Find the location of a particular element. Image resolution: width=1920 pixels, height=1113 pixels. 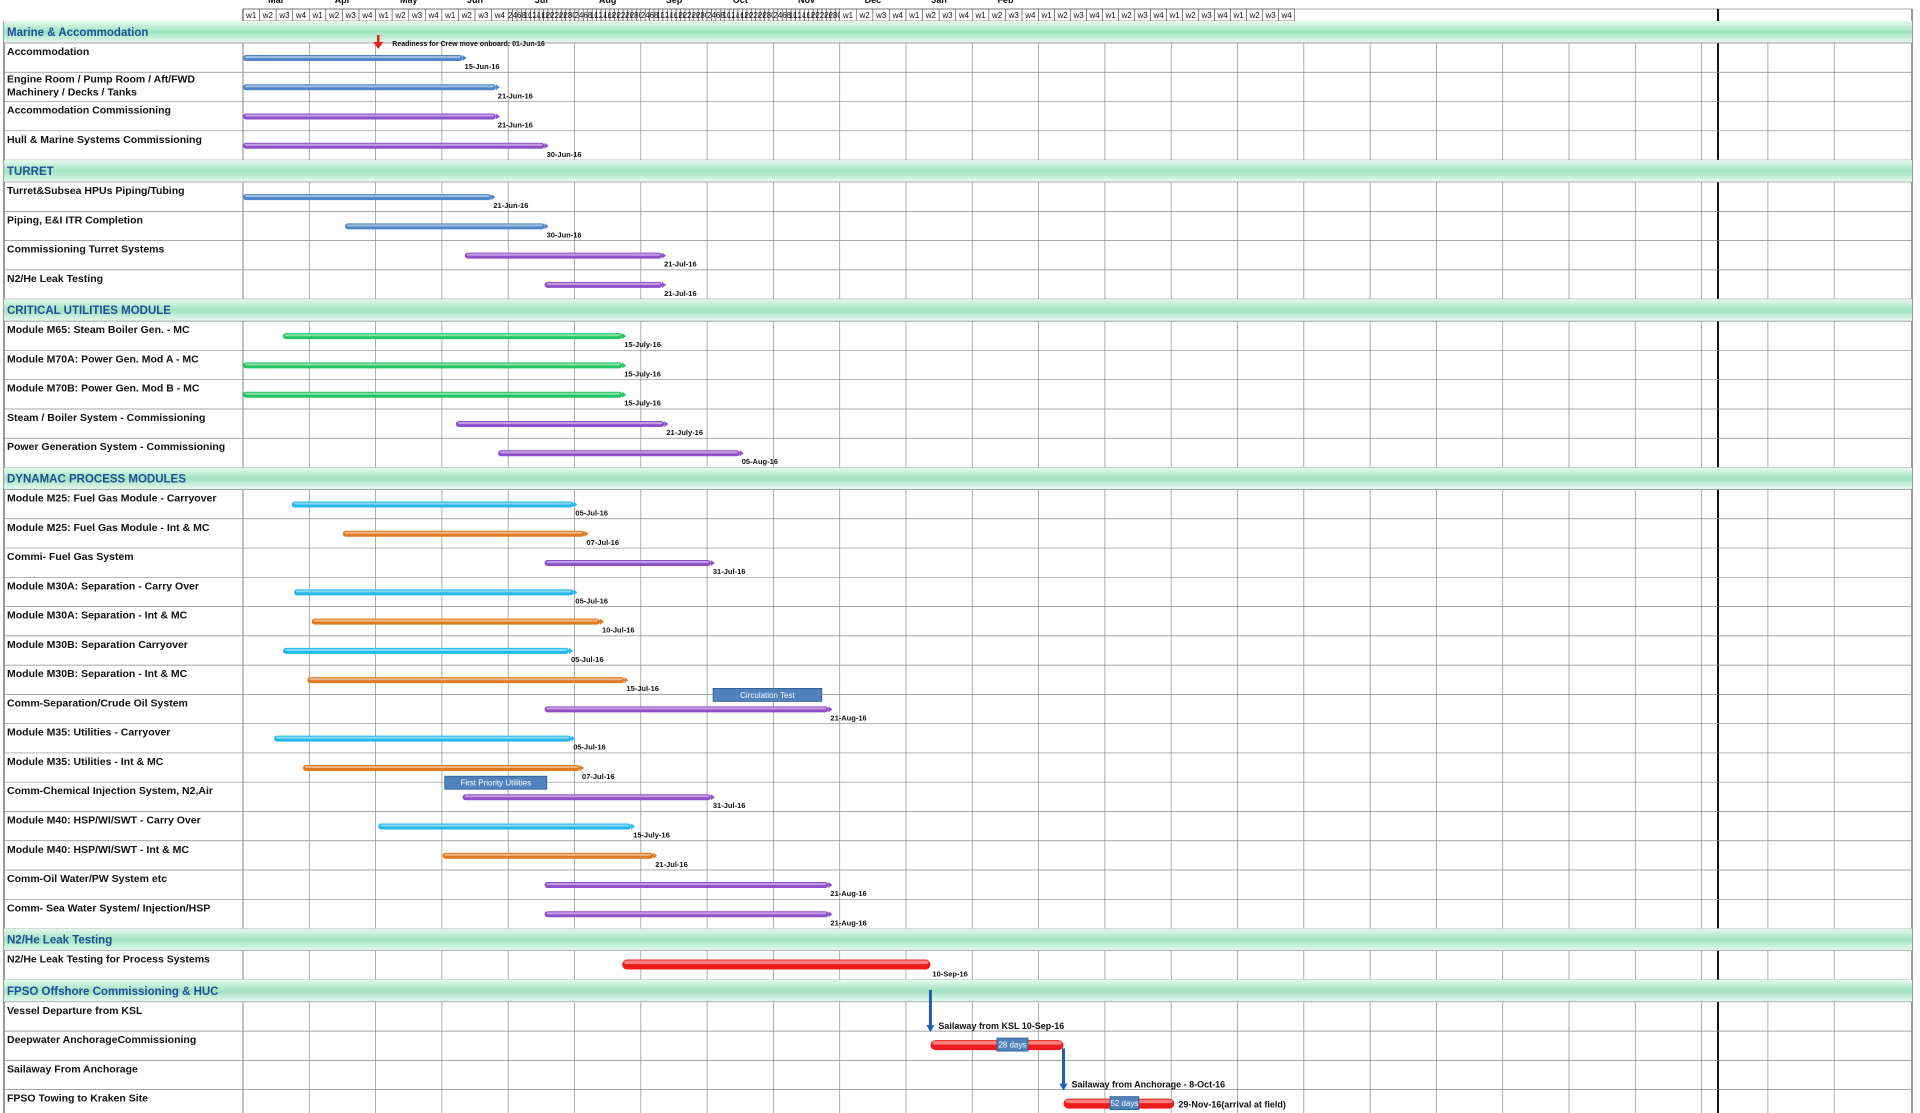

annotation-box-label: 52 days is located at coordinates (1124, 1103).